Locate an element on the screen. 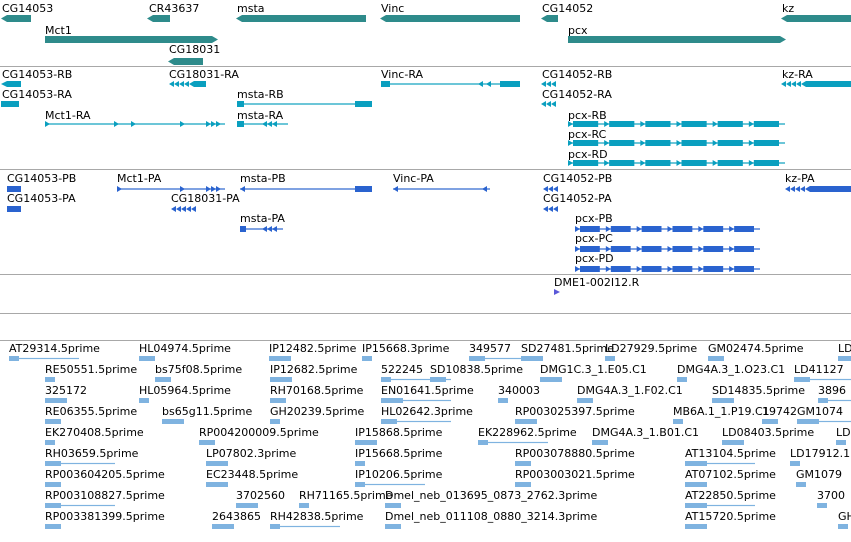 The image size is (851, 542). transcript-label: Mct1-RA is located at coordinates (68, 115).